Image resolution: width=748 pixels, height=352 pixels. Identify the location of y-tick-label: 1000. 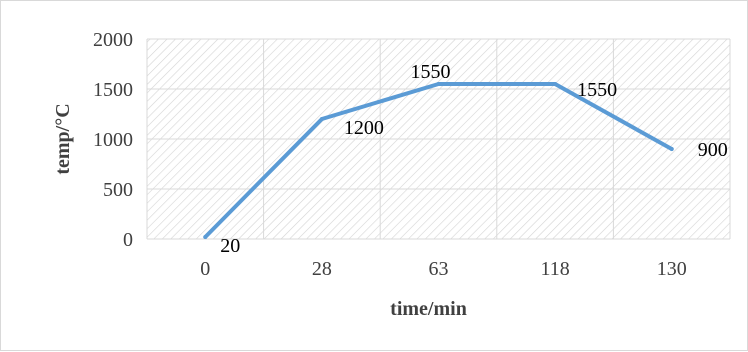
(113, 140).